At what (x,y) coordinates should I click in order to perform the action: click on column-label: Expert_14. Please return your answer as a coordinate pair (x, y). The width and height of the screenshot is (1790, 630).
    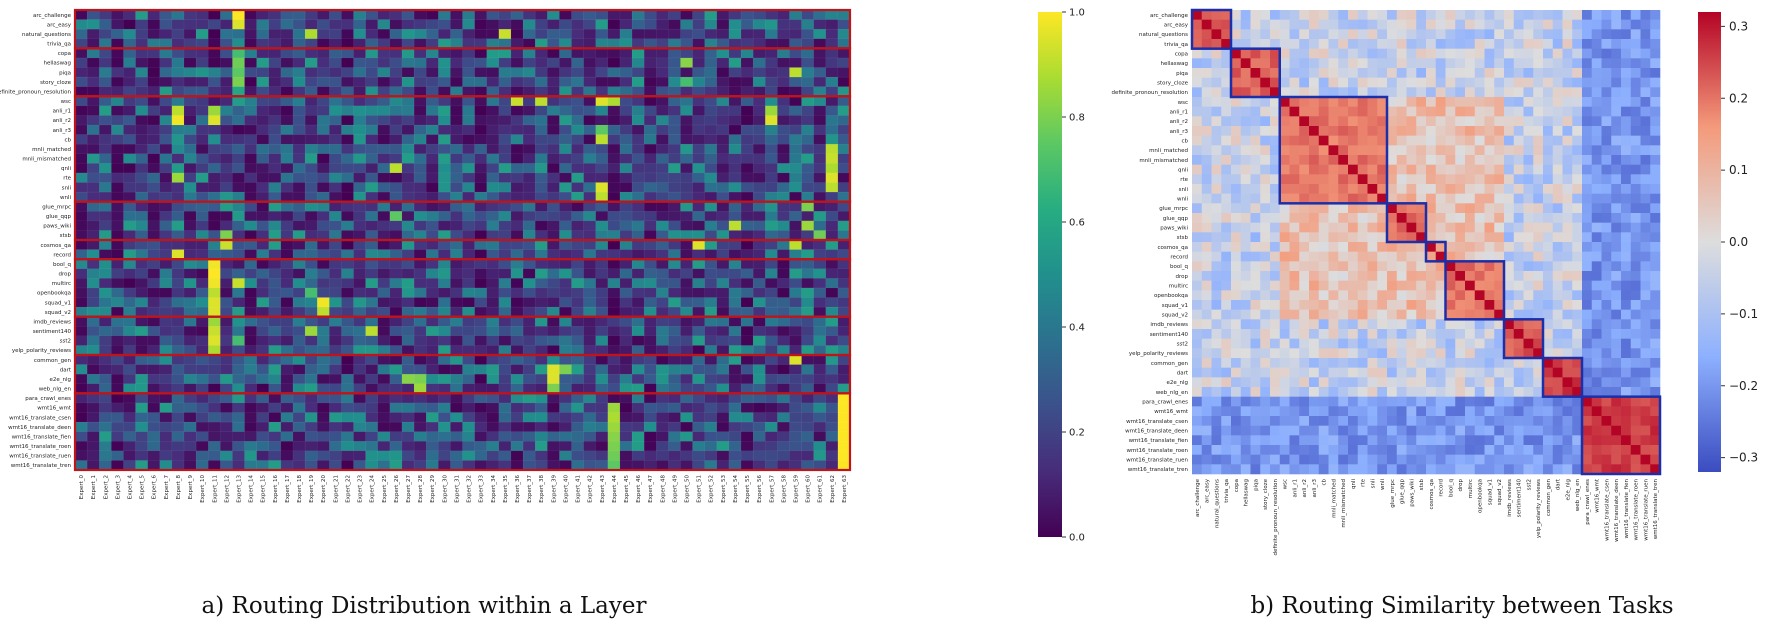
    Looking at the image, I should click on (252, 489).